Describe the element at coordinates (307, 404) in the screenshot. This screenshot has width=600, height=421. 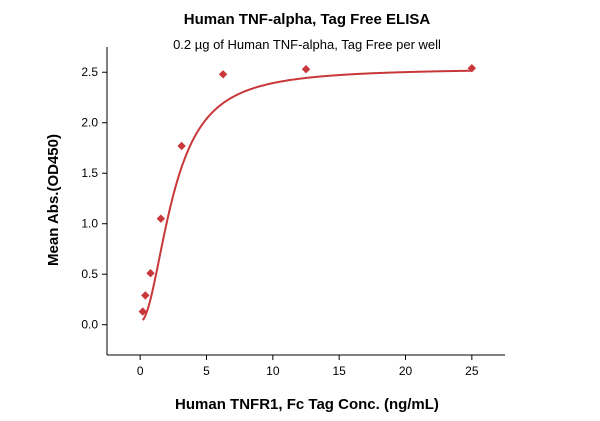
I see `x-axis-title: Human TNFR1, Fc Tag Conc. (ng/mL)` at that location.